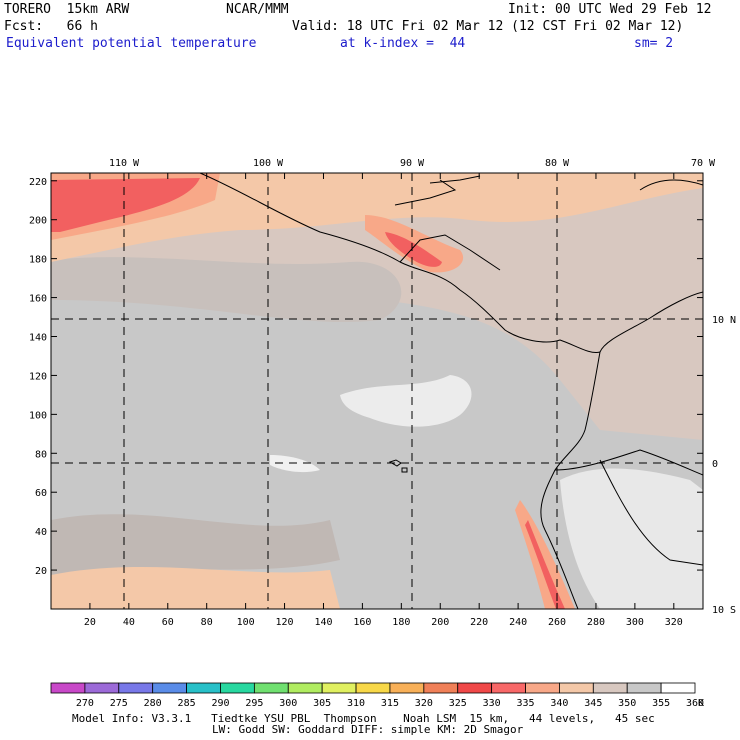 This screenshot has width=740, height=740. I want to click on legend-label: 295, so click(254, 703).